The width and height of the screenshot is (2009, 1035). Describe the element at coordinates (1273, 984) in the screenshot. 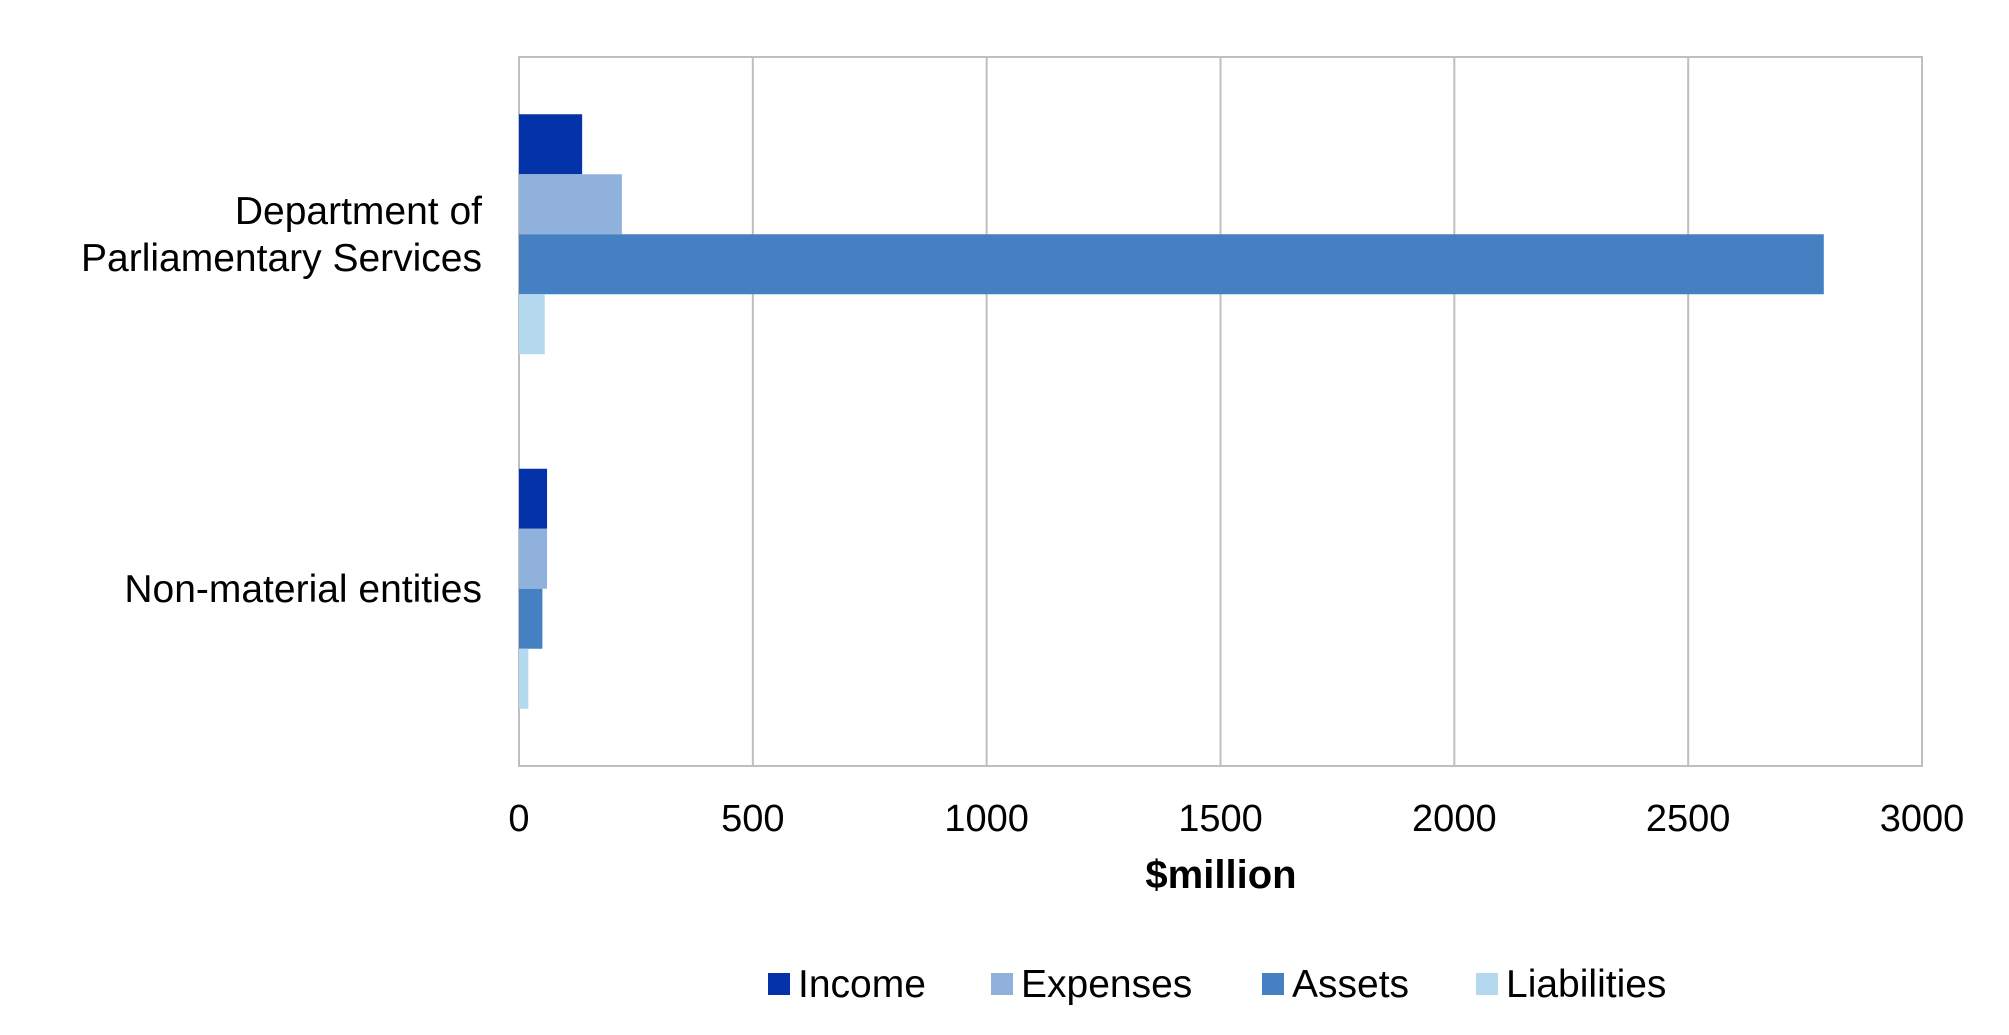

I see `legend-swatch-assets` at that location.